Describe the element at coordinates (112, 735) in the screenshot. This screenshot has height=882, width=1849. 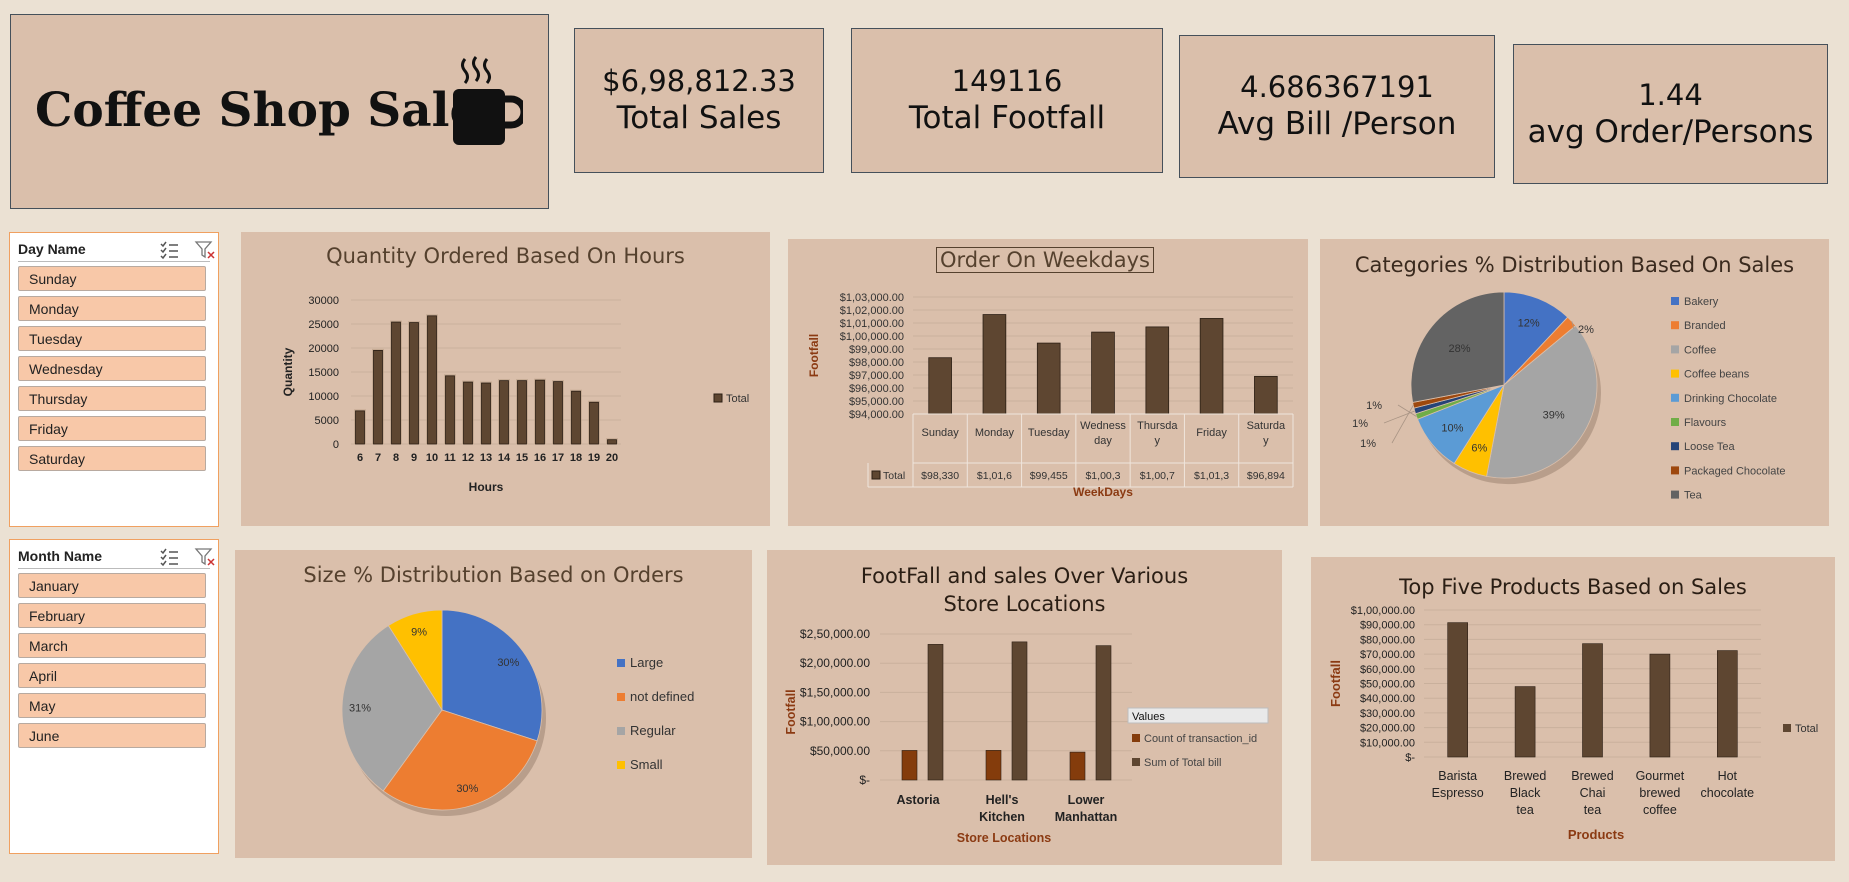
I see `slicer-item-june: June` at that location.